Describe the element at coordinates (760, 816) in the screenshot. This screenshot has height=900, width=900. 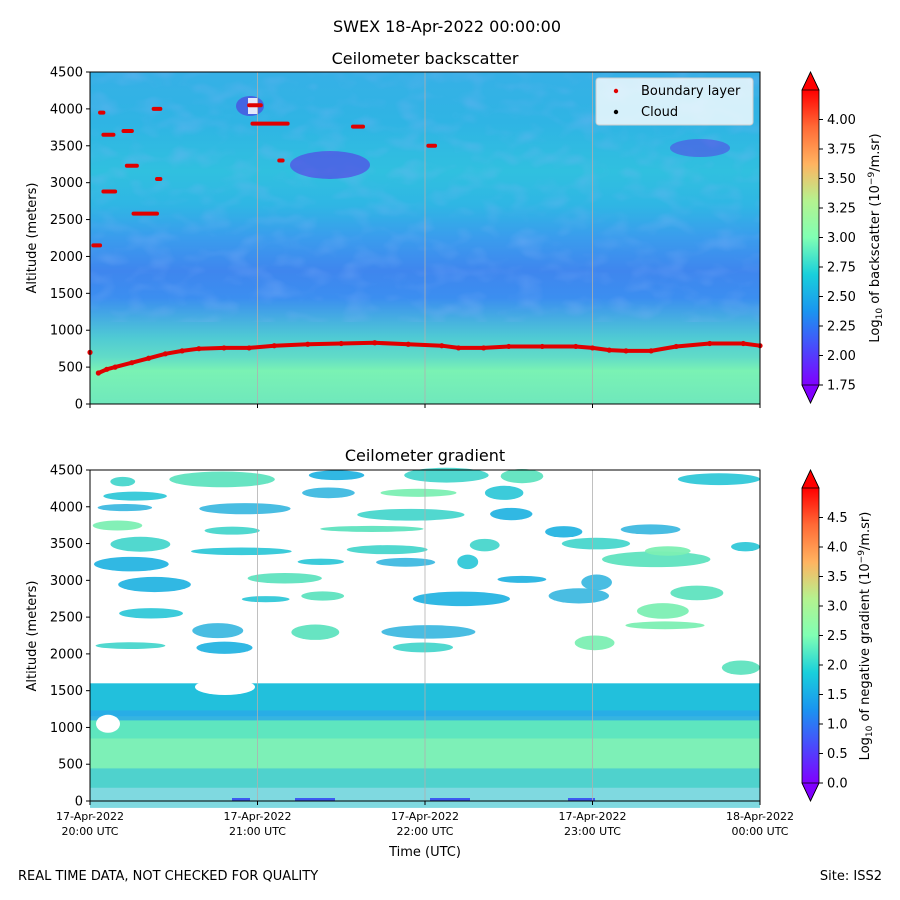
I see `x-tick-date: 18-Apr-2022` at that location.